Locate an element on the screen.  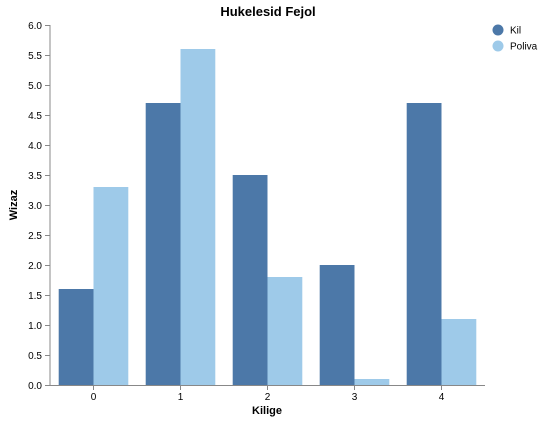
x-tick-label: 1 is located at coordinates (181, 397).